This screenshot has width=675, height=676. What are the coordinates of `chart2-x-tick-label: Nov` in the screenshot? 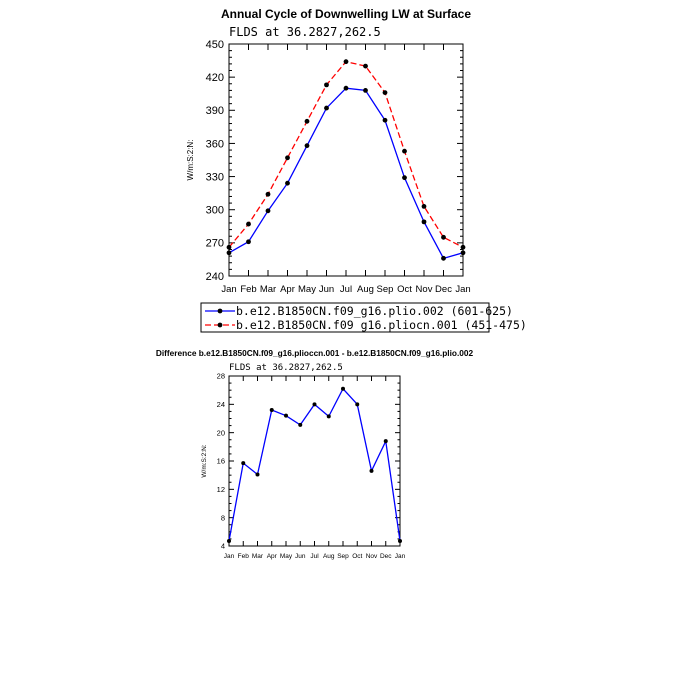 It's located at (372, 556).